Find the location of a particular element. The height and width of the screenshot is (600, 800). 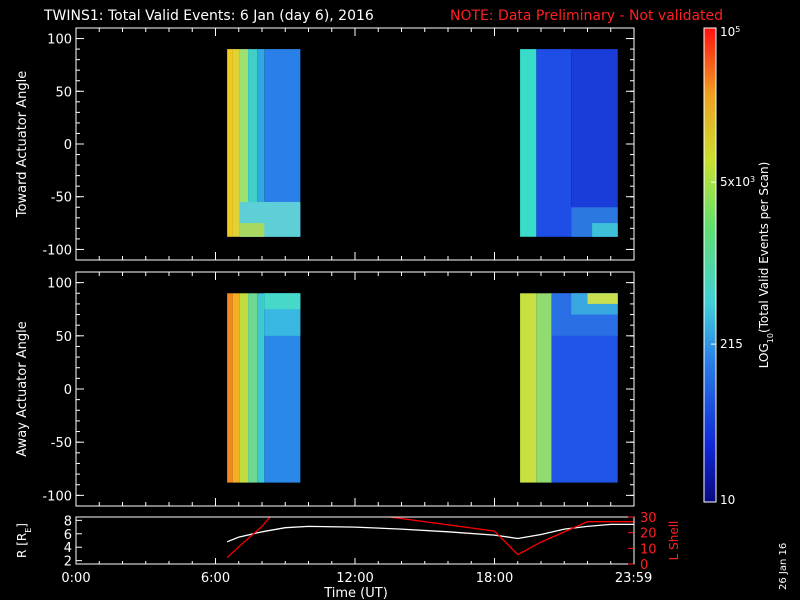

y2-axis-label: L Shell is located at coordinates (674, 541).